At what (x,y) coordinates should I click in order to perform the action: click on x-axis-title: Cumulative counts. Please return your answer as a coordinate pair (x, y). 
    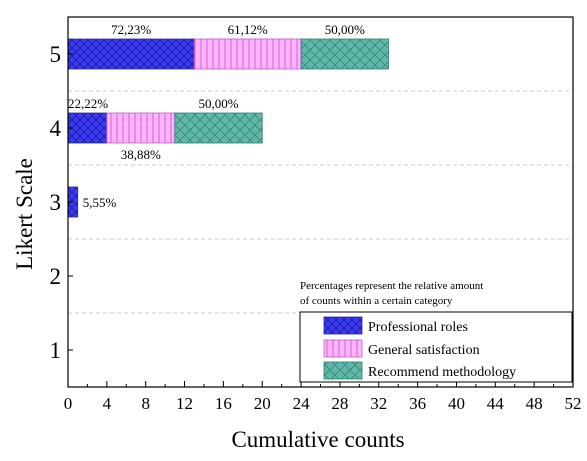
    Looking at the image, I should click on (317, 439).